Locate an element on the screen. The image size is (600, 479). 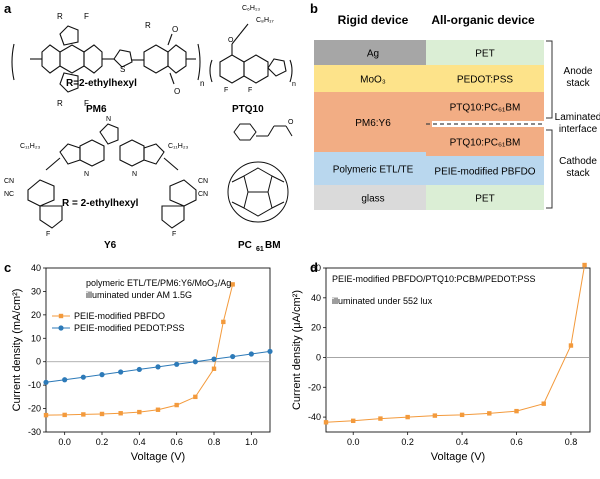
pm6-o-top: O is located at coordinates (175, 29).